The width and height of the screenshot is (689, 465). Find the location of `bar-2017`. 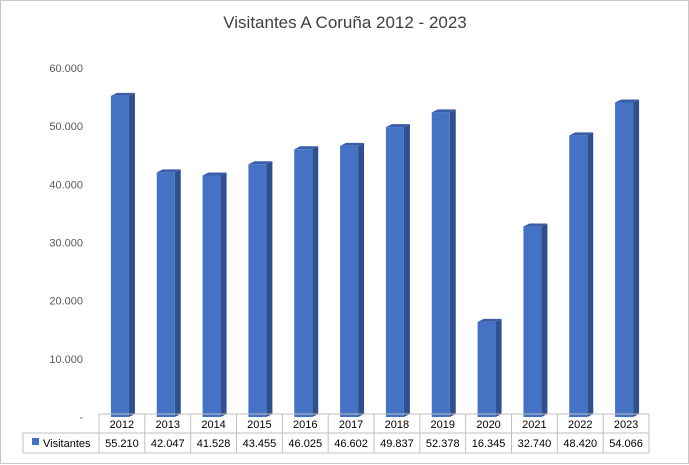

bar-2017 is located at coordinates (352, 279).